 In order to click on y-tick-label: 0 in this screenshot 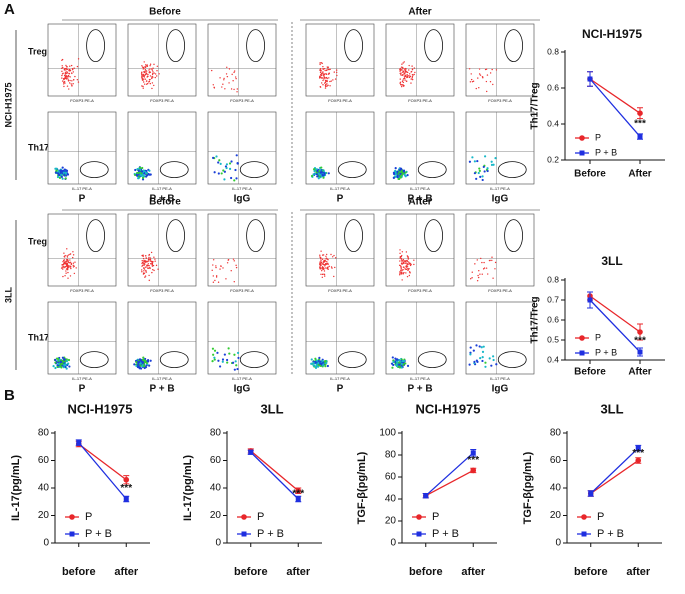, I will do `click(393, 543)`.